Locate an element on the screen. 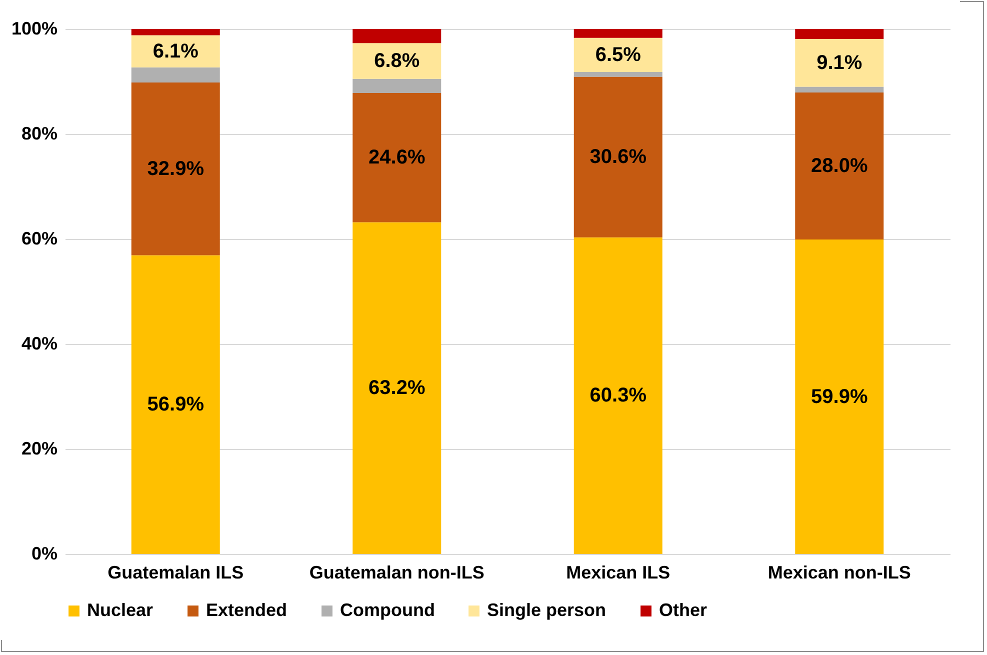 The width and height of the screenshot is (987, 655). data-label: 24.6% is located at coordinates (397, 157).